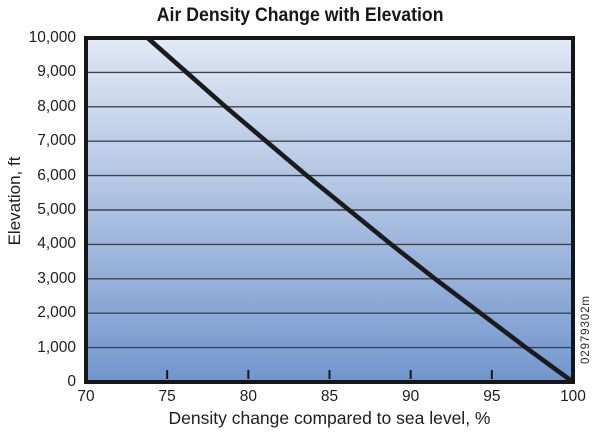 Image resolution: width=600 pixels, height=435 pixels. What do you see at coordinates (573, 396) in the screenshot?
I see `x-tick-label: 100` at bounding box center [573, 396].